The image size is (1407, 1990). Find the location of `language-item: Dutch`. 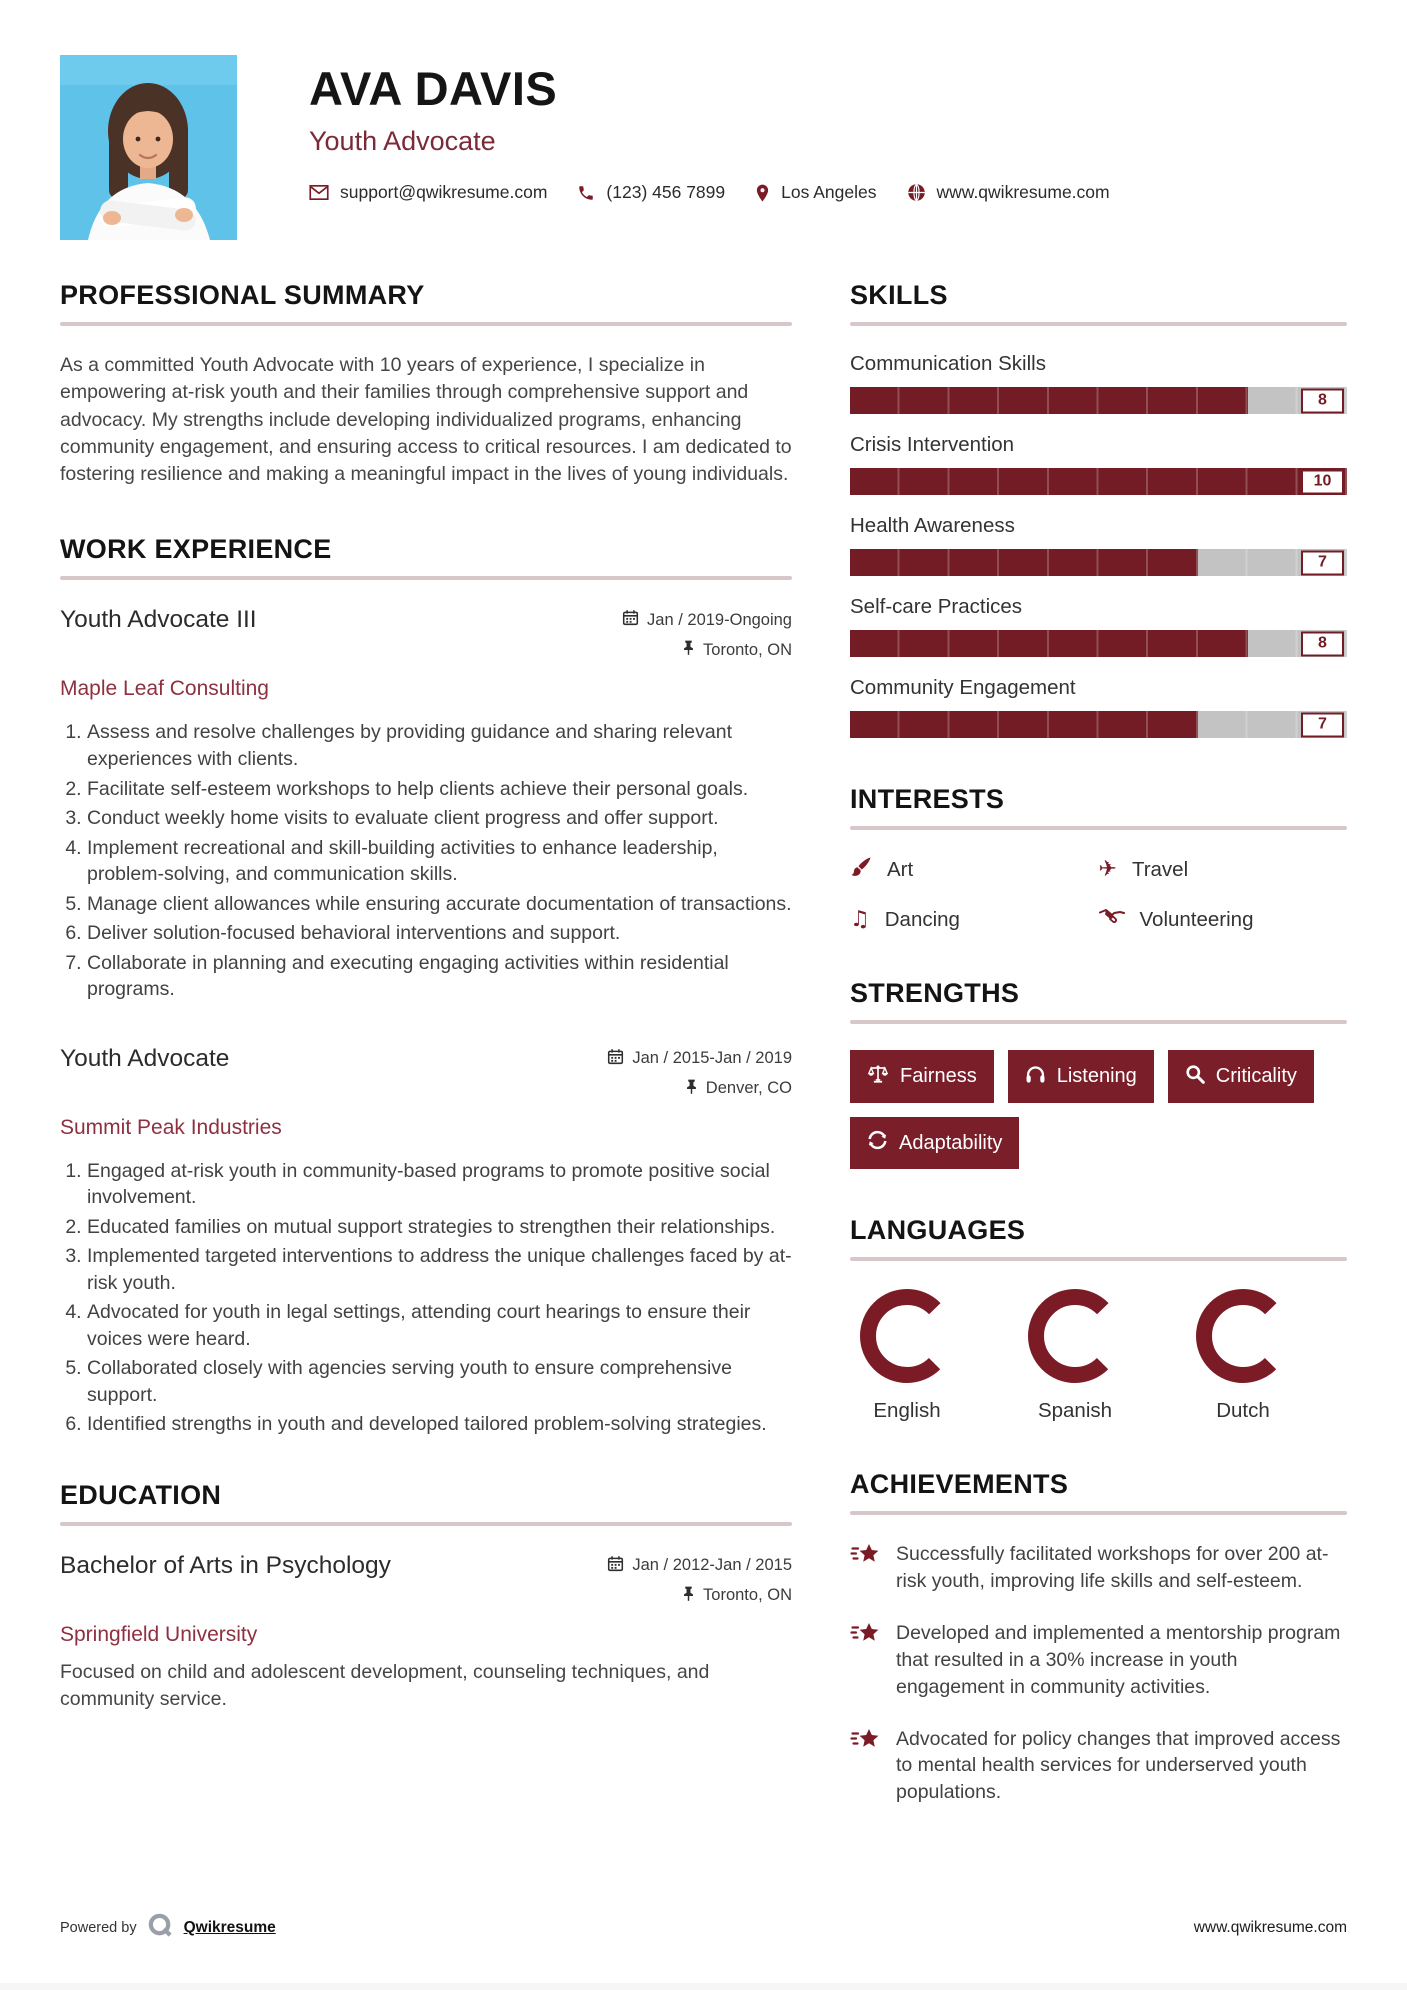

language-item: Dutch is located at coordinates (1243, 1355).